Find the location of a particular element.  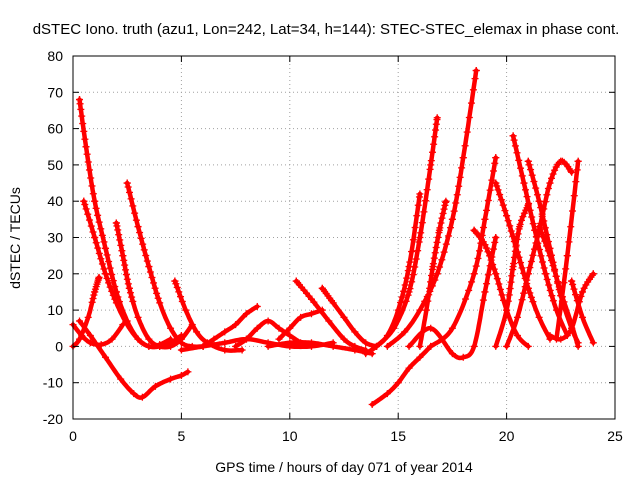

x-tick-label: 0 is located at coordinates (73, 436).